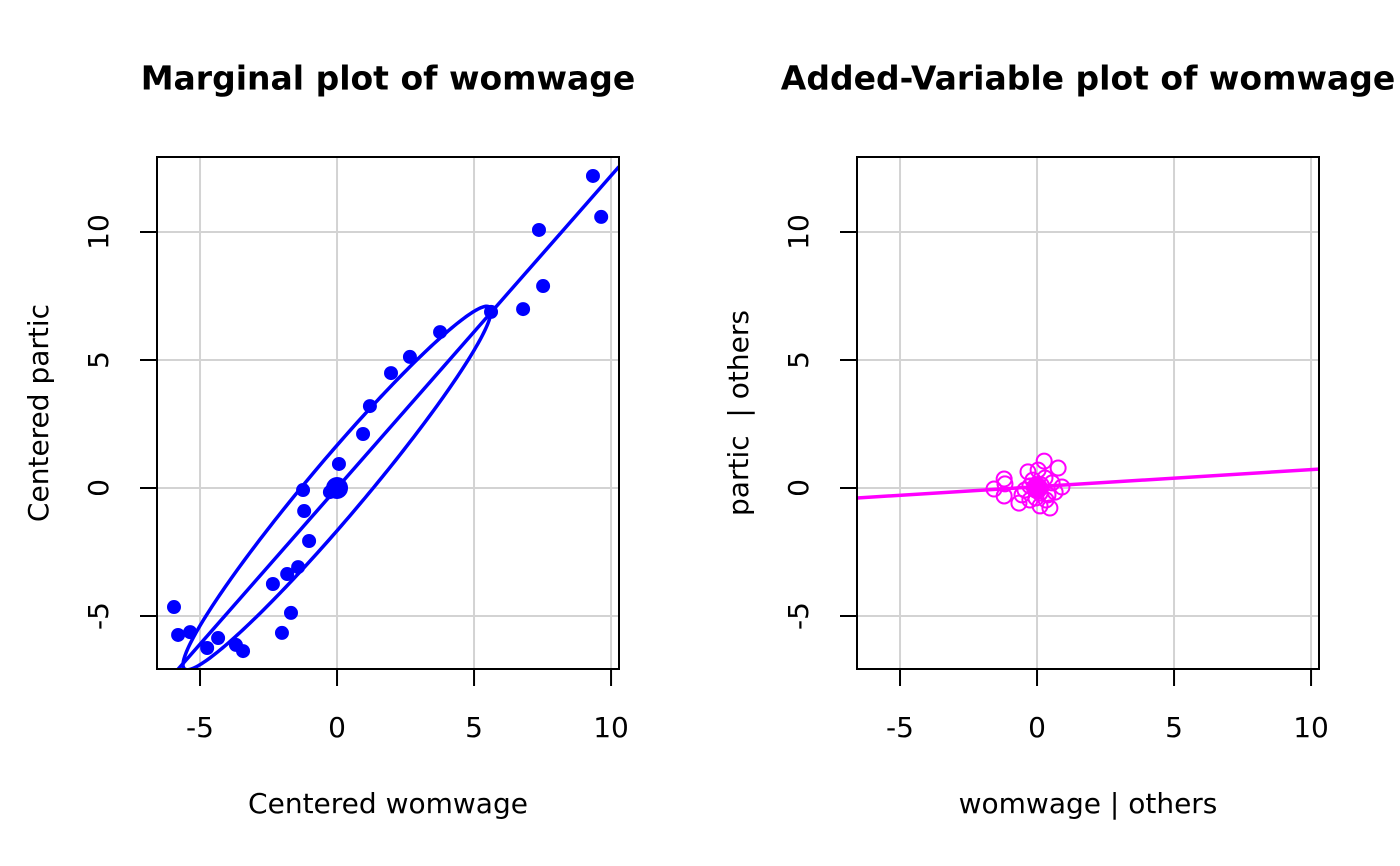  Describe the element at coordinates (738, 413) in the screenshot. I see `y-axis-label: partic | others` at that location.